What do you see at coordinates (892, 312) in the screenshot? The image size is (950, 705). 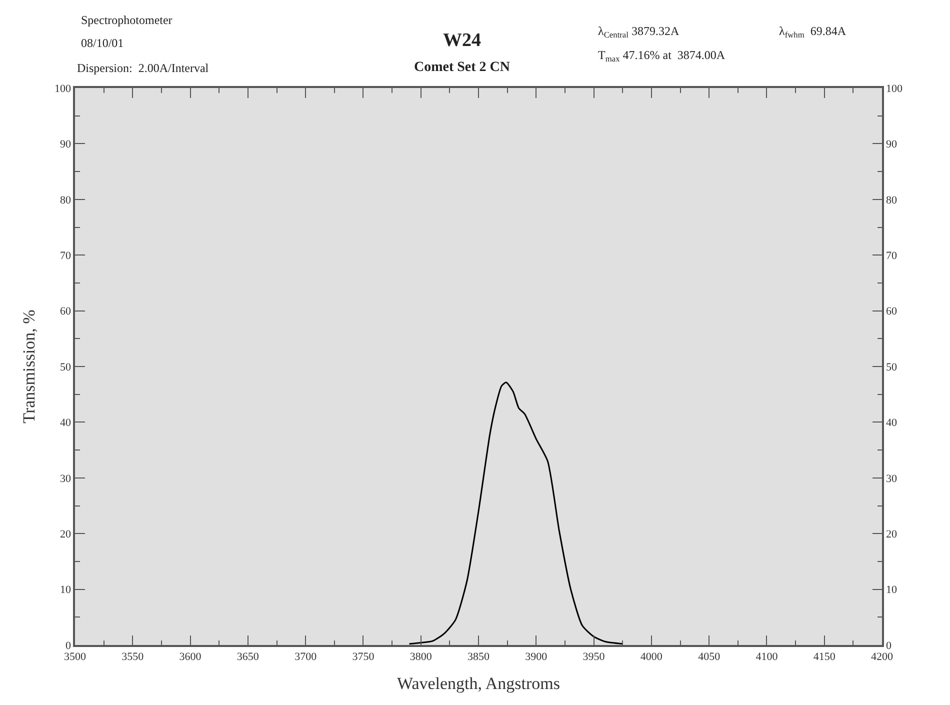 I see `y2-tick-label: 60` at bounding box center [892, 312].